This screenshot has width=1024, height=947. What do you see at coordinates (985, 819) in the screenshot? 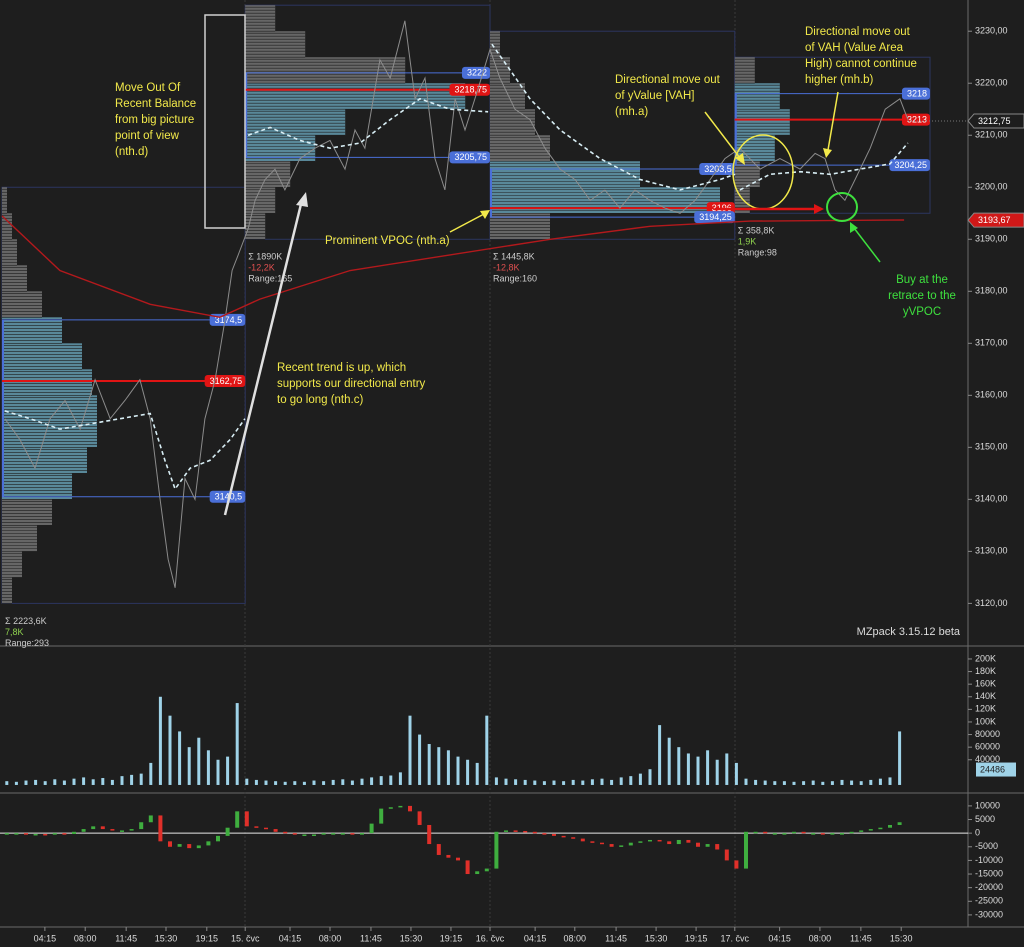
I see `y-tick-label: 5000` at bounding box center [985, 819].